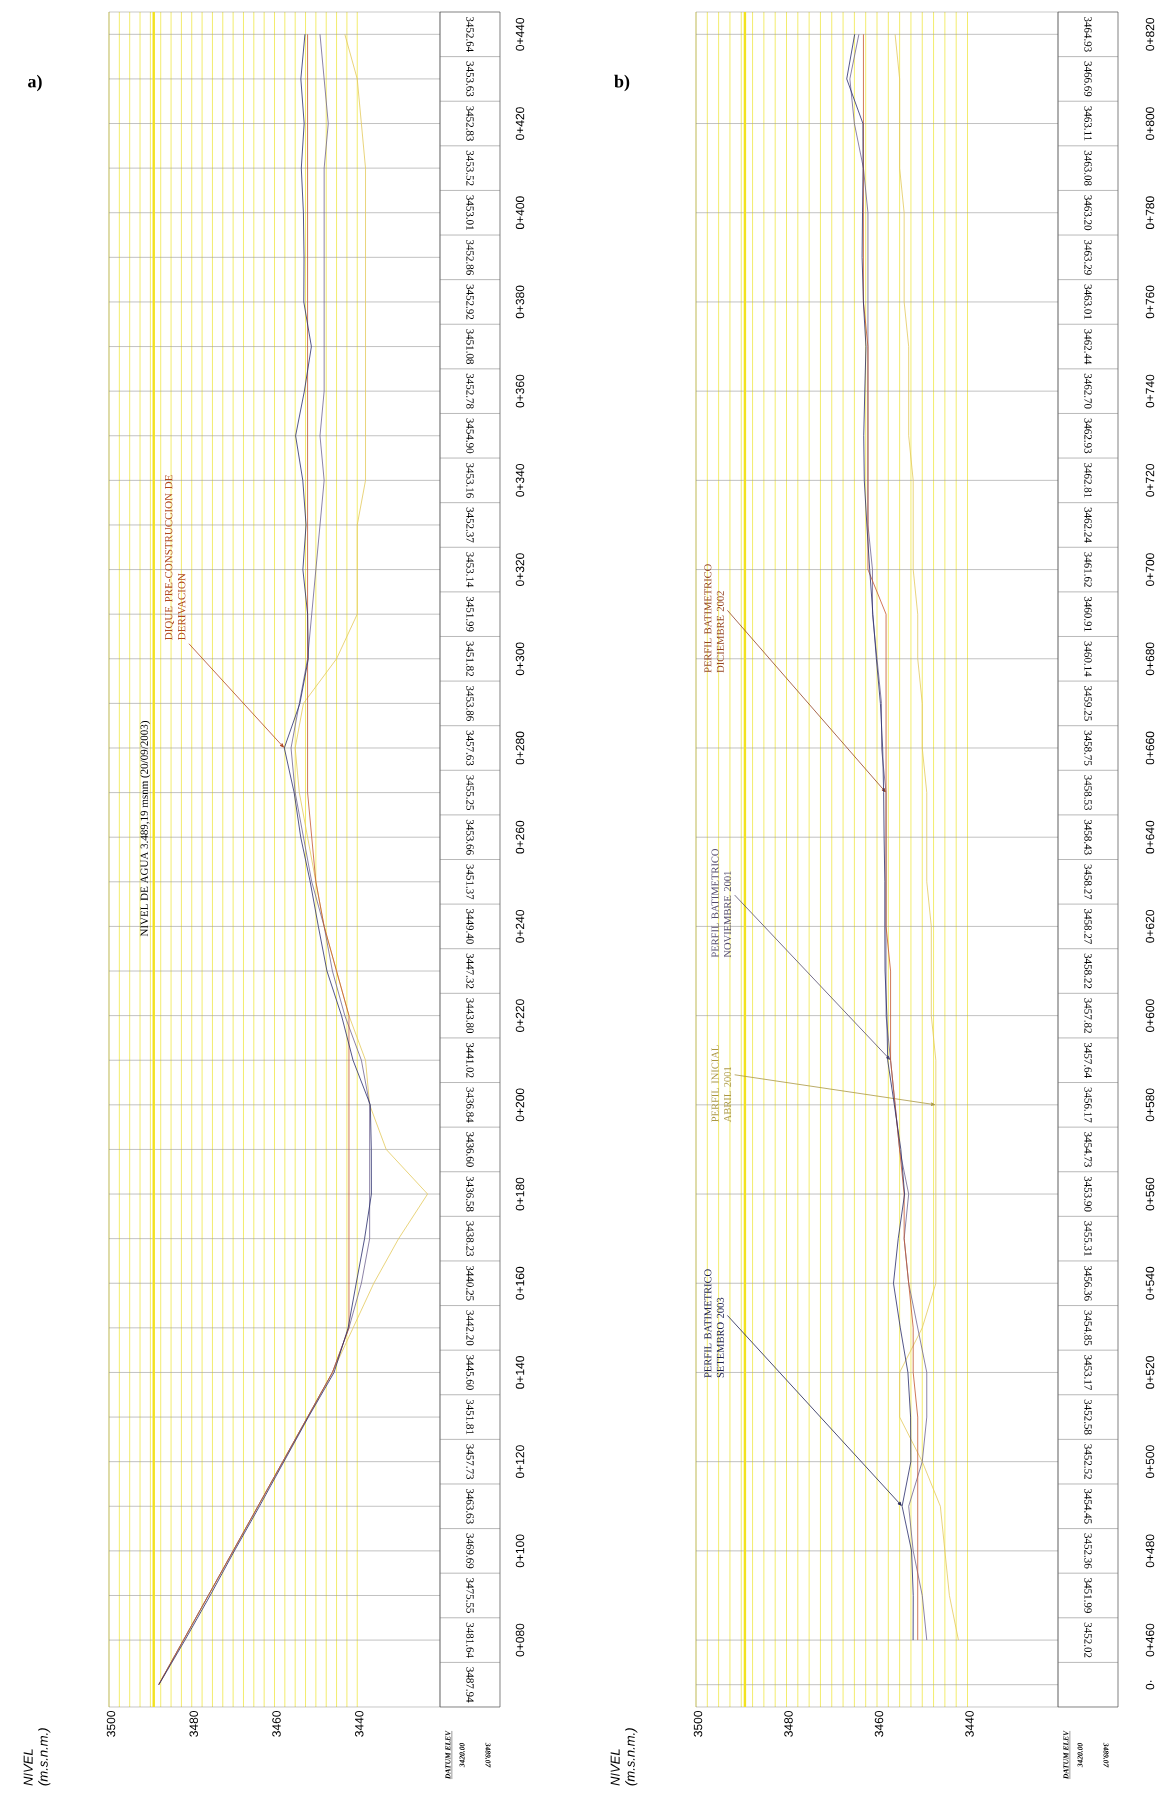 This screenshot has height=1802, width=1168. Describe the element at coordinates (470, 1640) in the screenshot. I see `text: 3481.64` at that location.